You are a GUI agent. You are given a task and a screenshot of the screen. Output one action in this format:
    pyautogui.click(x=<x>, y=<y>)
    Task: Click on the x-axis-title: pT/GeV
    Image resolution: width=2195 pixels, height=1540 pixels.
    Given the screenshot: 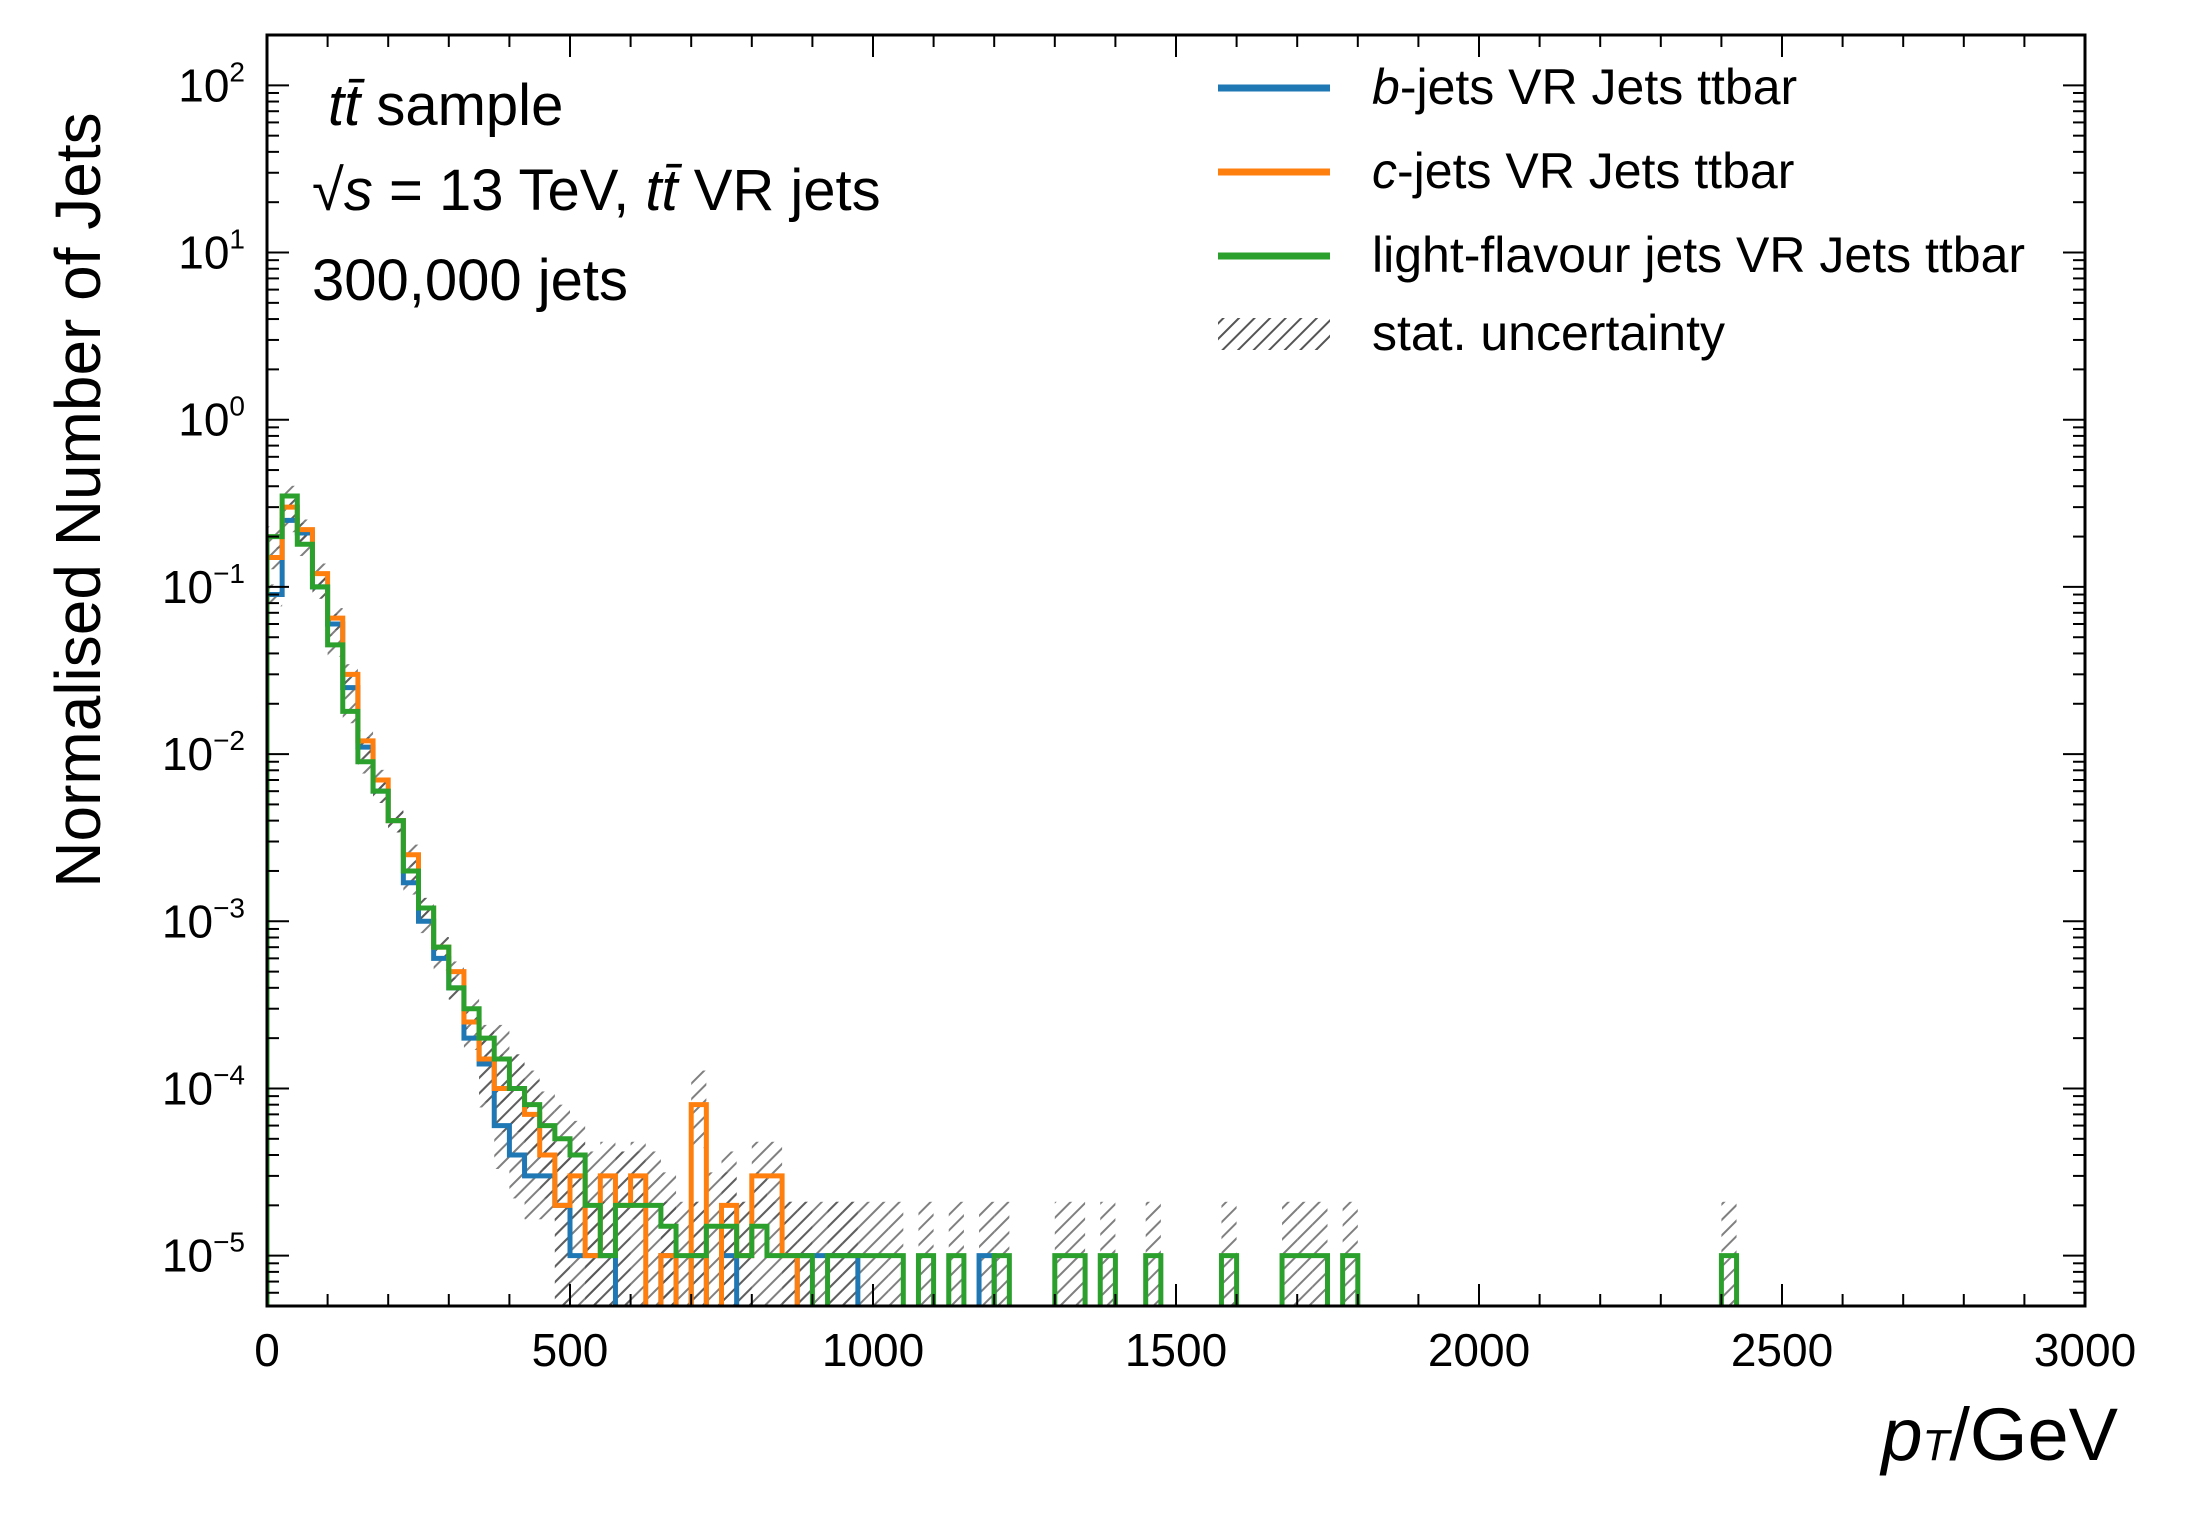 What is the action you would take?
    pyautogui.click(x=1998, y=1434)
    